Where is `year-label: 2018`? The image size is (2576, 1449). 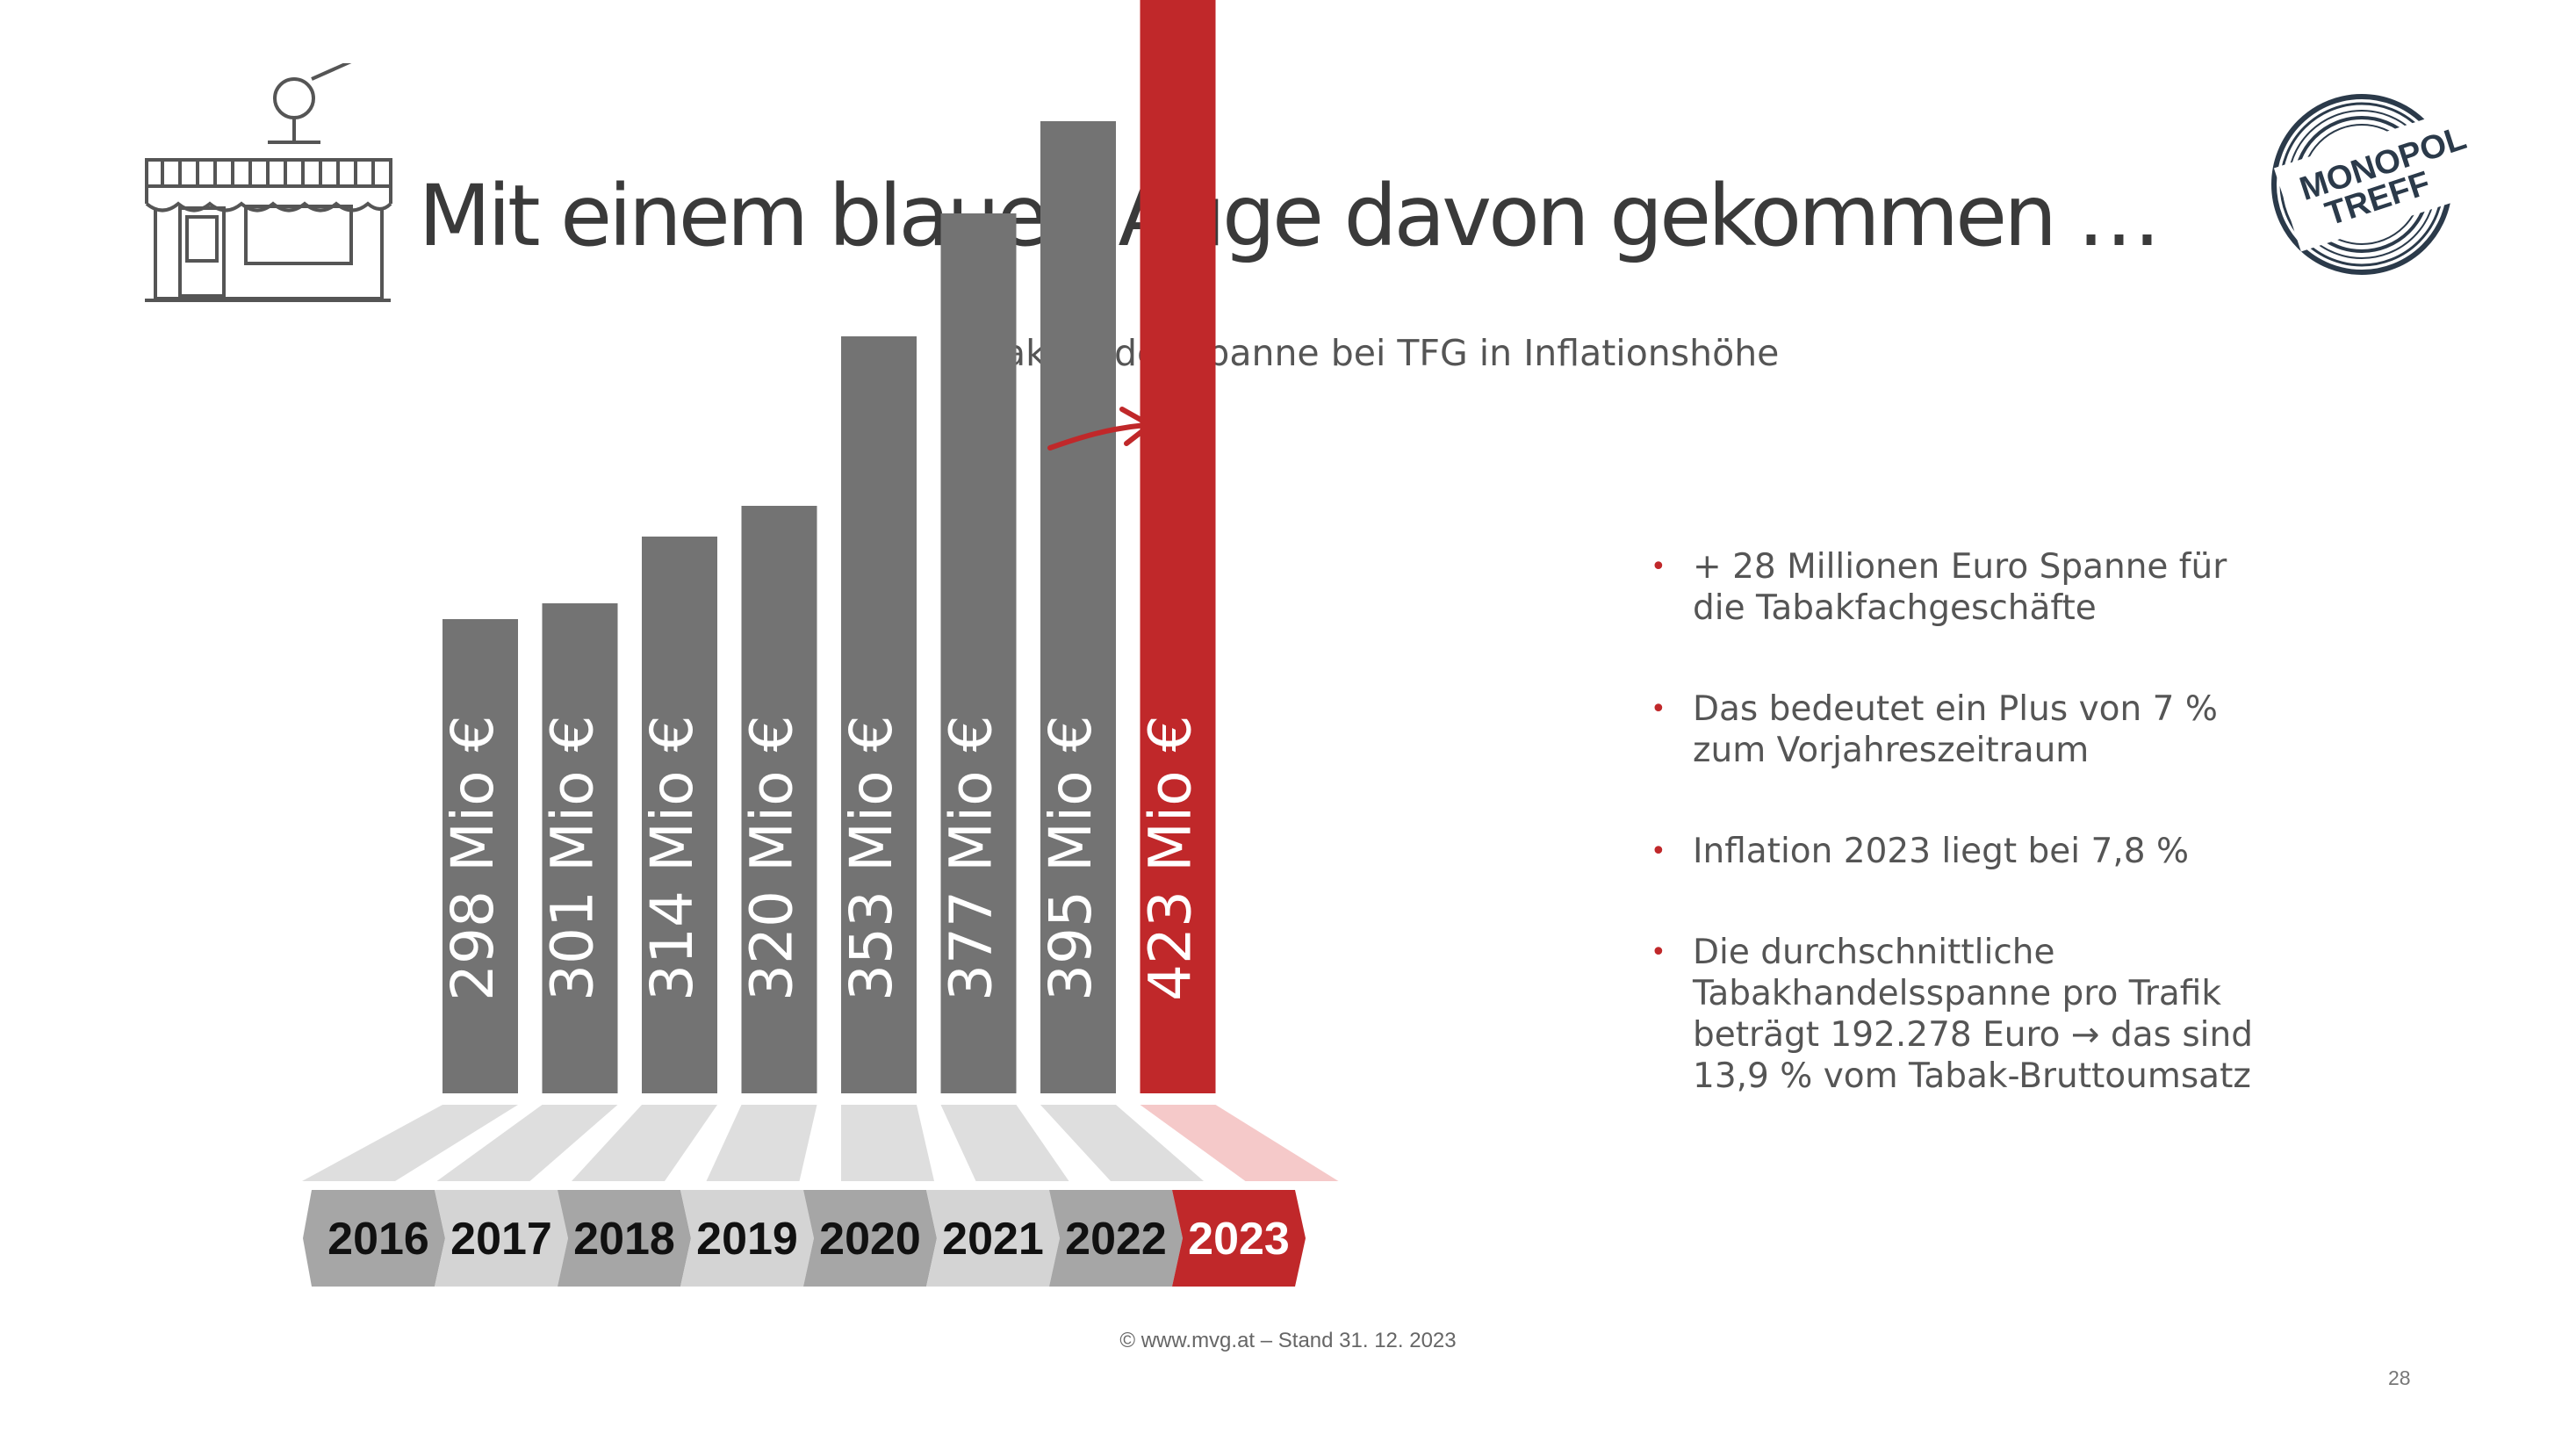
year-label: 2018 is located at coordinates (624, 1239).